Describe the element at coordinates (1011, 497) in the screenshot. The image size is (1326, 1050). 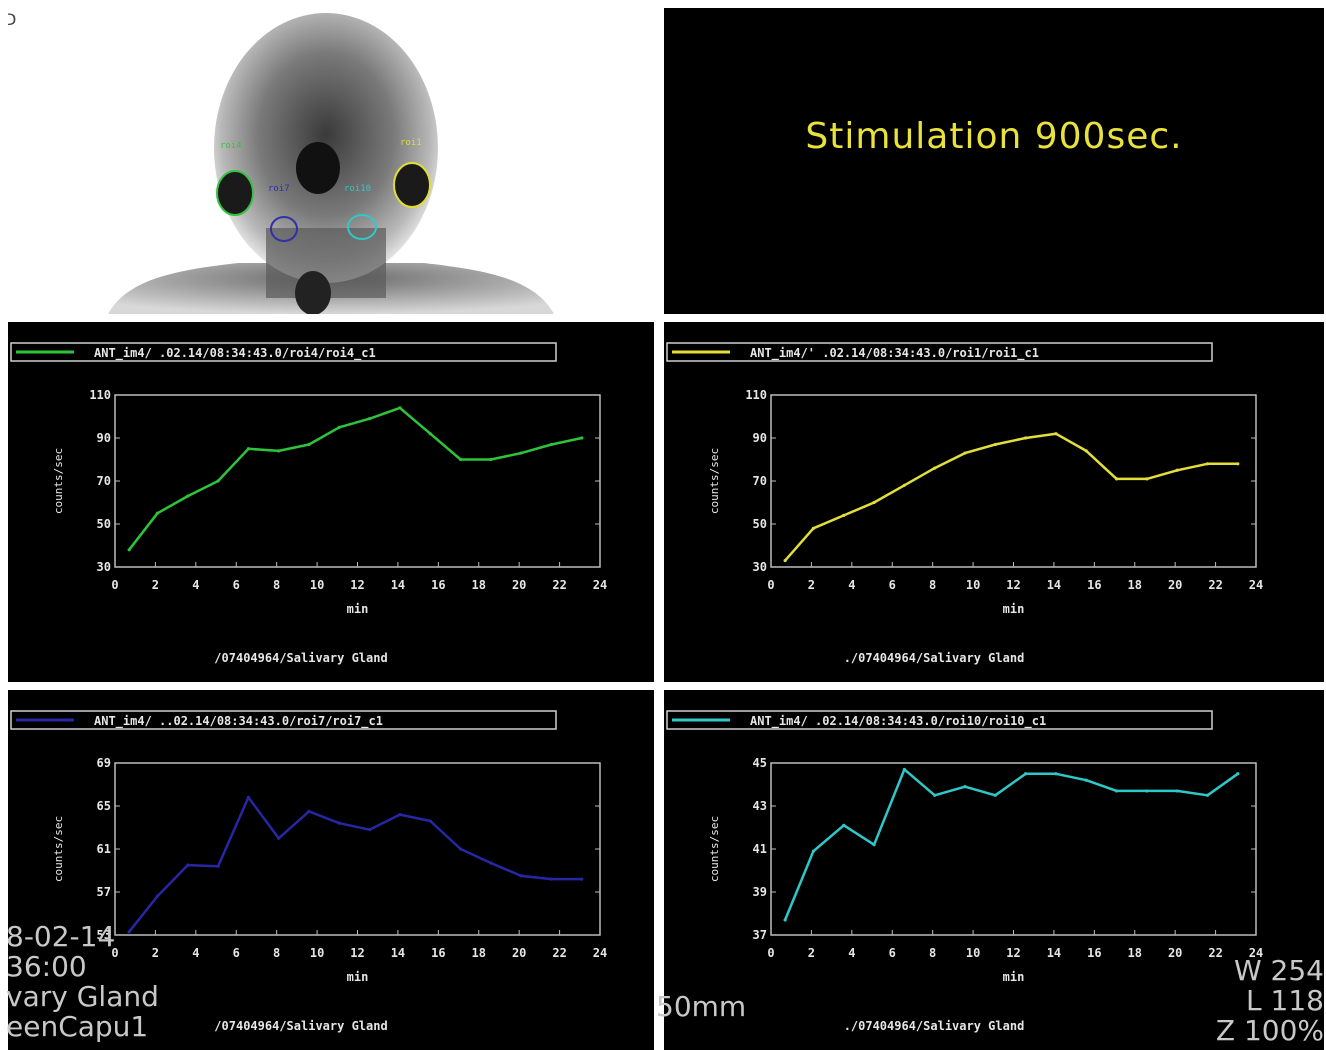
I see `chart1-series-line` at that location.